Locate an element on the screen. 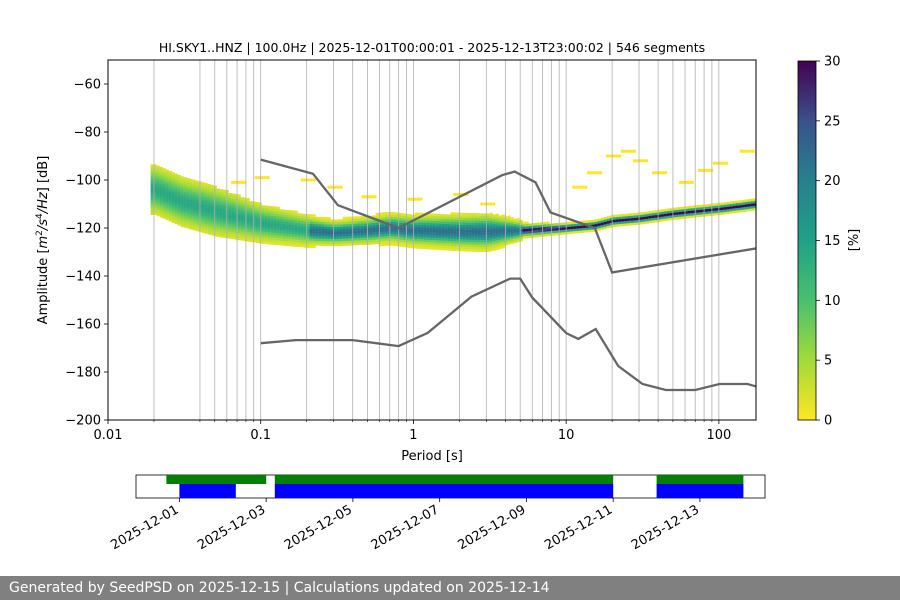 Image resolution: width=900 pixels, height=600 pixels. y-tick-label: −200 is located at coordinates (83, 421).